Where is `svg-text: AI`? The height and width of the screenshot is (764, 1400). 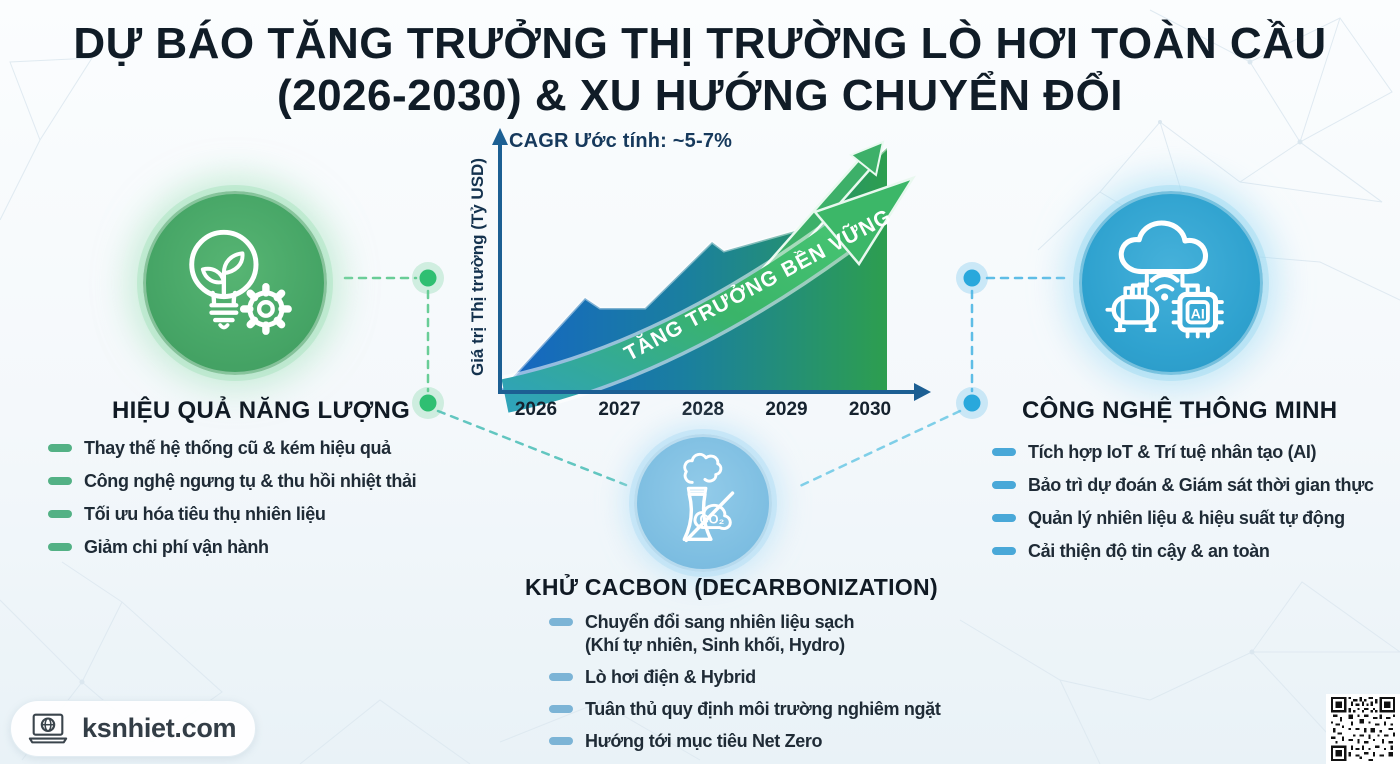 svg-text: AI is located at coordinates (1198, 314).